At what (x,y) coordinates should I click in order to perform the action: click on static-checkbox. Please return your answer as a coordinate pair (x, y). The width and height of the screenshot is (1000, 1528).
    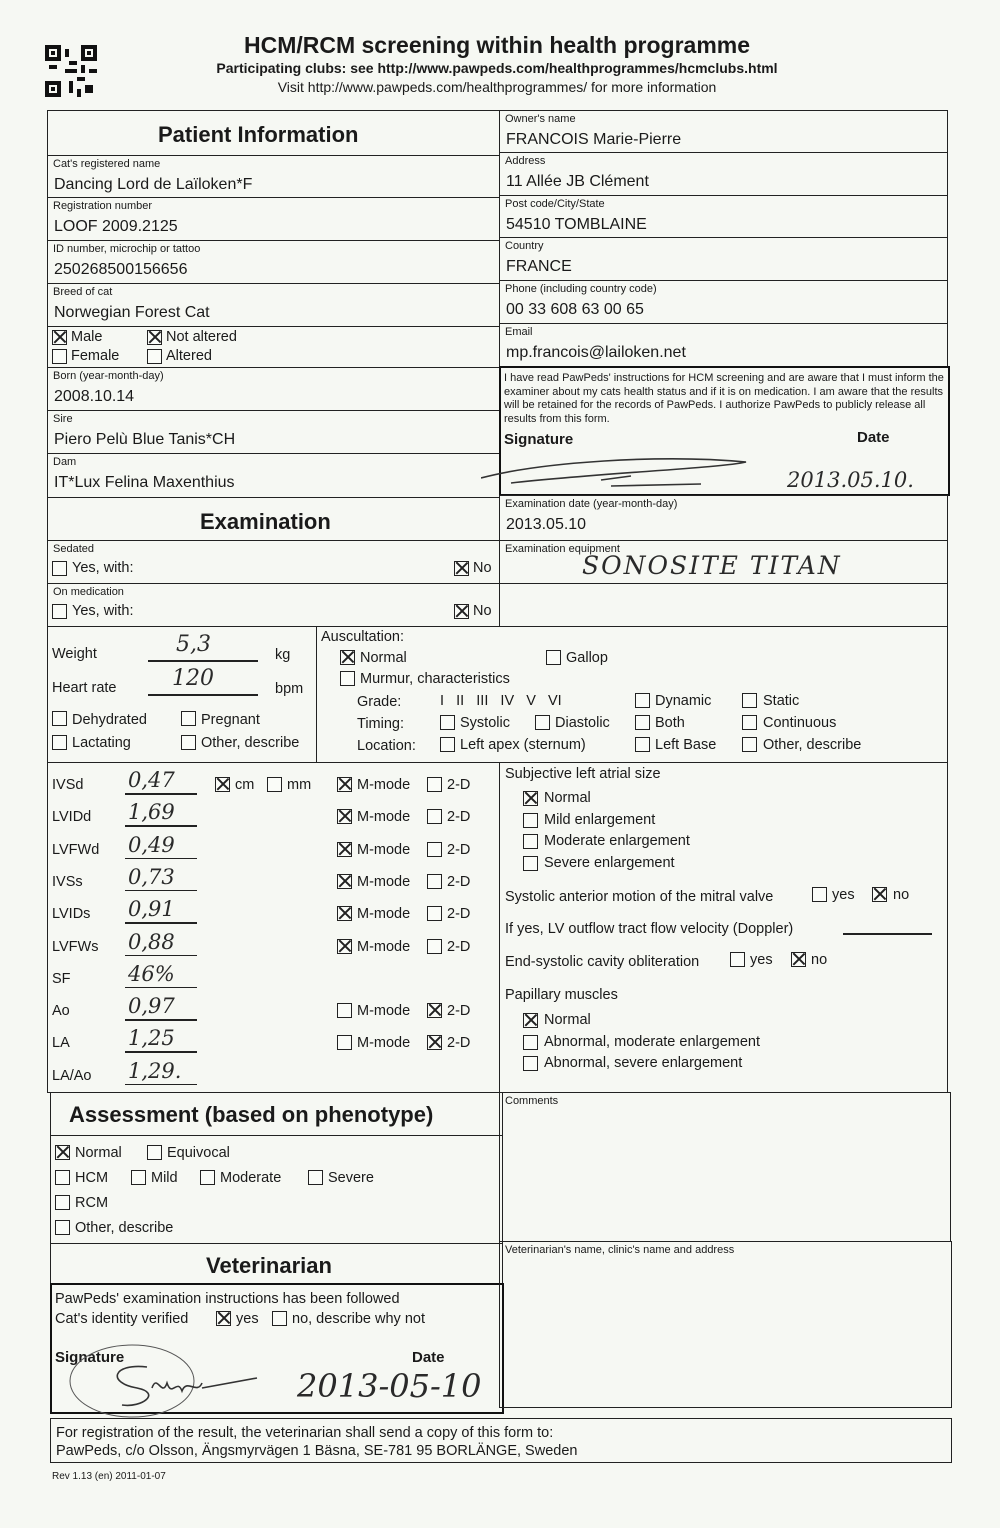
    Looking at the image, I should click on (749, 700).